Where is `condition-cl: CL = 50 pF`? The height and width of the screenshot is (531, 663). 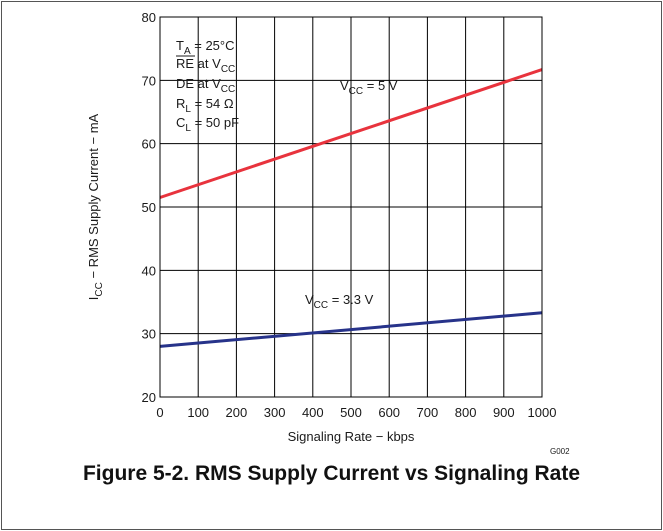
condition-cl: CL = 50 pF is located at coordinates (207, 124).